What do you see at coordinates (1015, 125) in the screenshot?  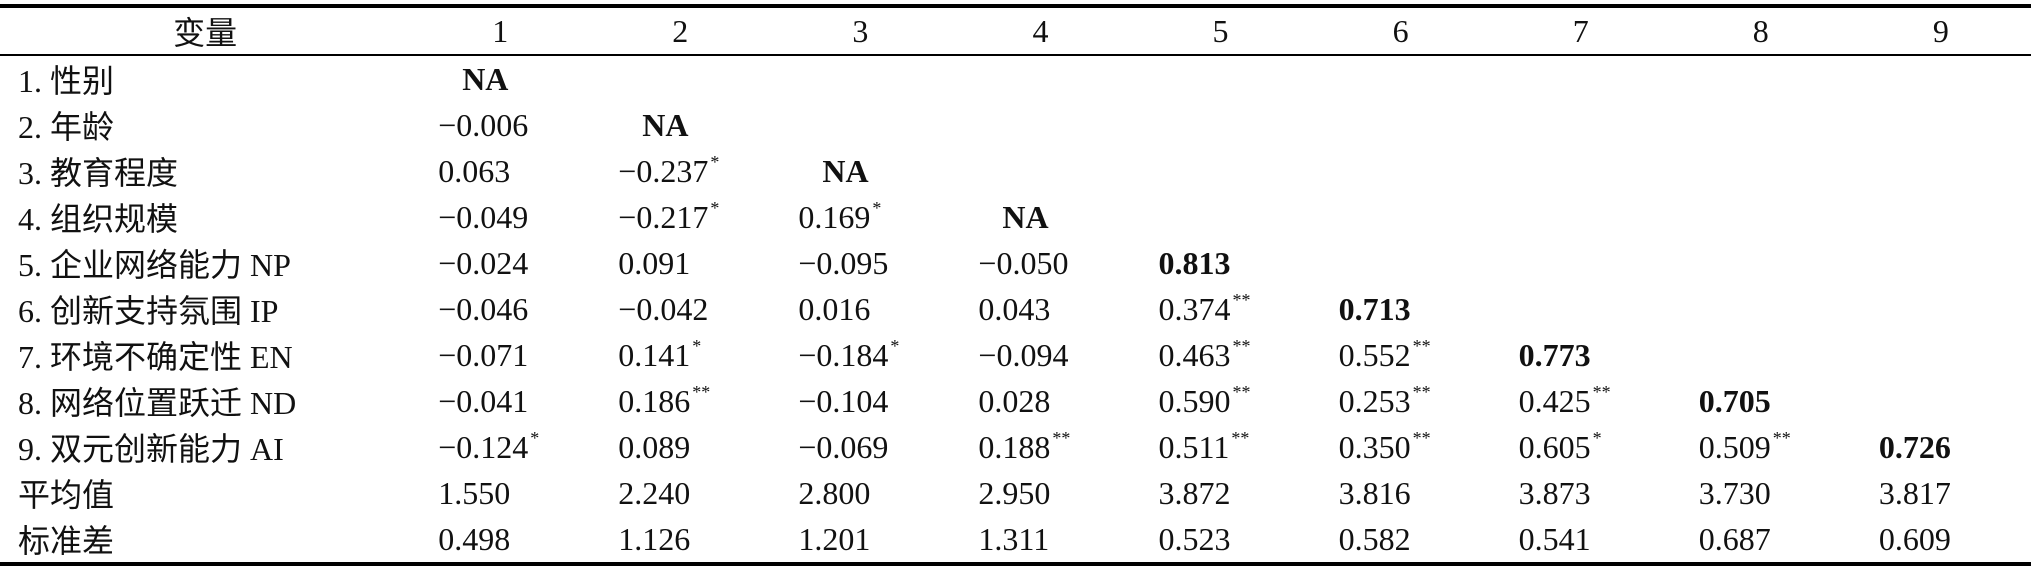 I see `table-row: 2. 年龄 −0.006 NA` at bounding box center [1015, 125].